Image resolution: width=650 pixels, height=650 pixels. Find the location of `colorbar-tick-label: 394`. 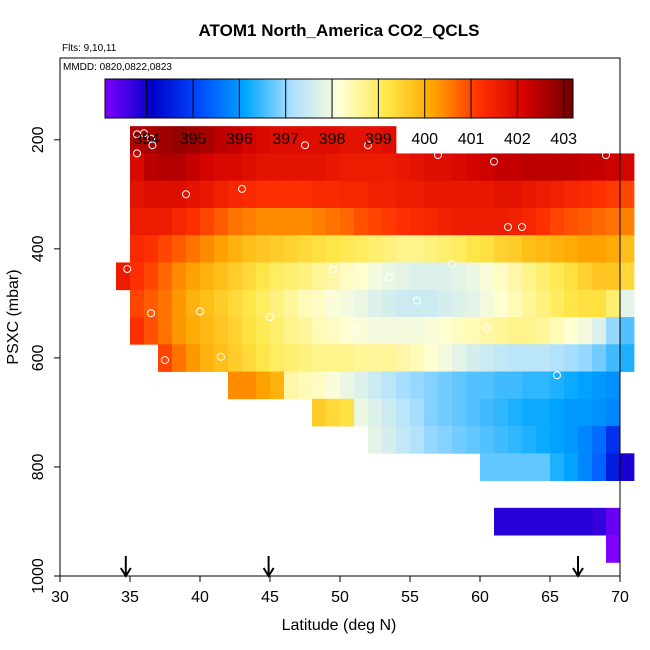

colorbar-tick-label: 394 is located at coordinates (146, 139).